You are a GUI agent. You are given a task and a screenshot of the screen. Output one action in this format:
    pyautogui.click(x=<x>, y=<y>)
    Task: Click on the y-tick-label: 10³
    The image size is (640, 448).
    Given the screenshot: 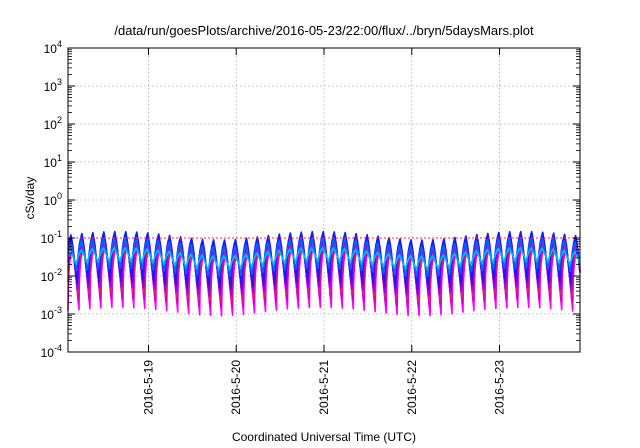 What is the action you would take?
    pyautogui.click(x=53, y=85)
    